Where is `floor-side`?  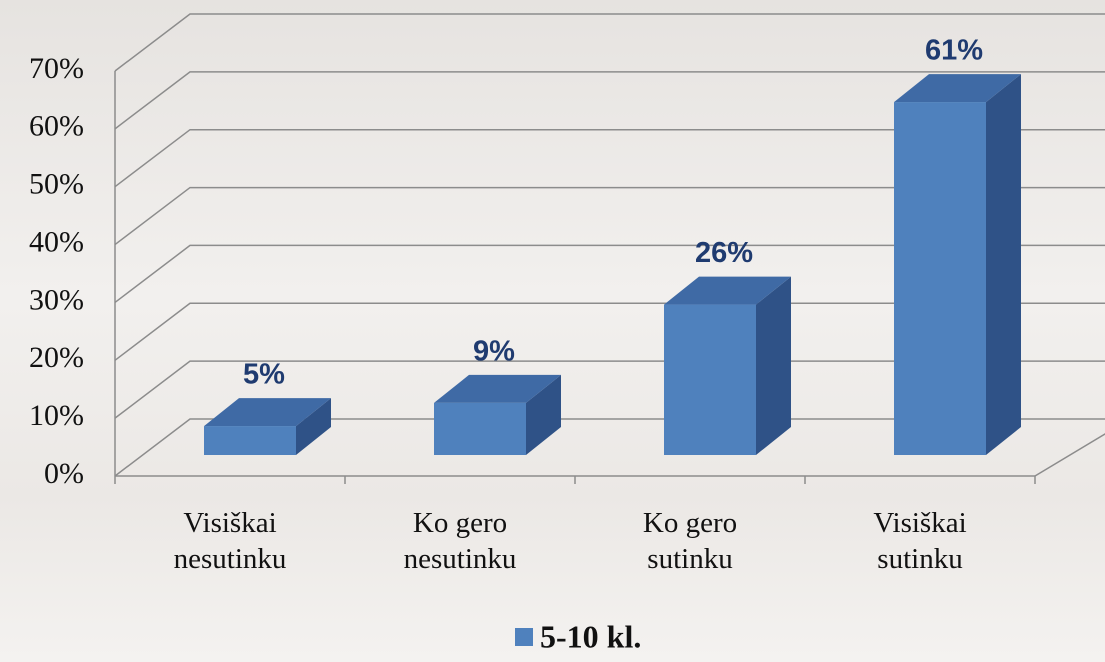
floor-side is located at coordinates (1069, 455).